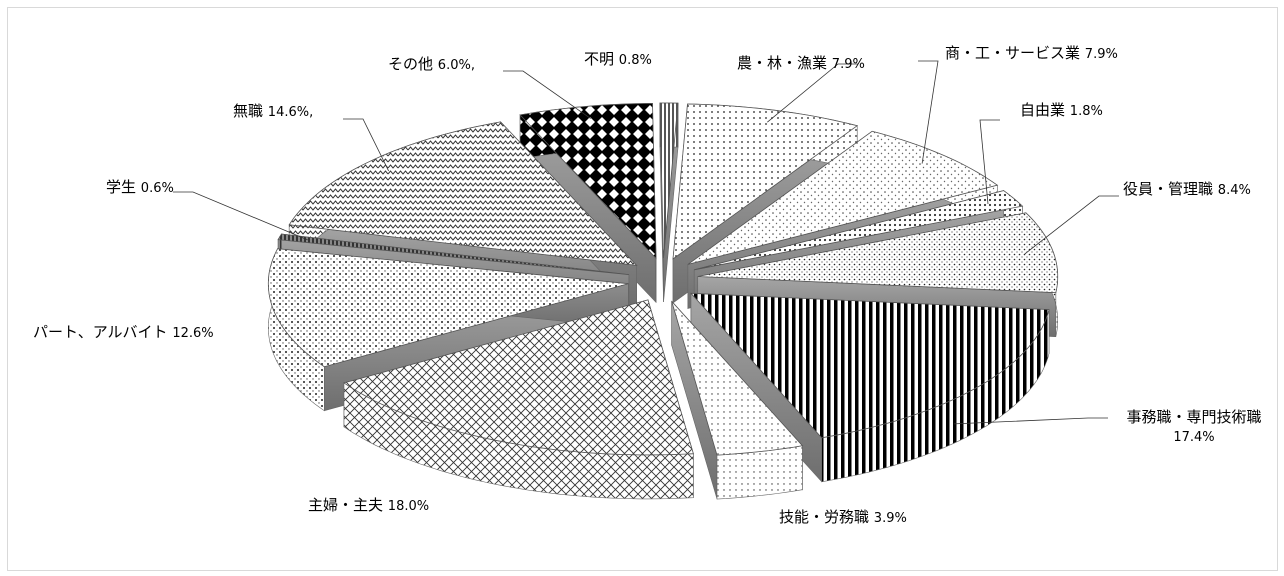 The height and width of the screenshot is (576, 1284). I want to click on slice-label-commerce: 商・工・サービス業 7.9%, so click(1031, 54).